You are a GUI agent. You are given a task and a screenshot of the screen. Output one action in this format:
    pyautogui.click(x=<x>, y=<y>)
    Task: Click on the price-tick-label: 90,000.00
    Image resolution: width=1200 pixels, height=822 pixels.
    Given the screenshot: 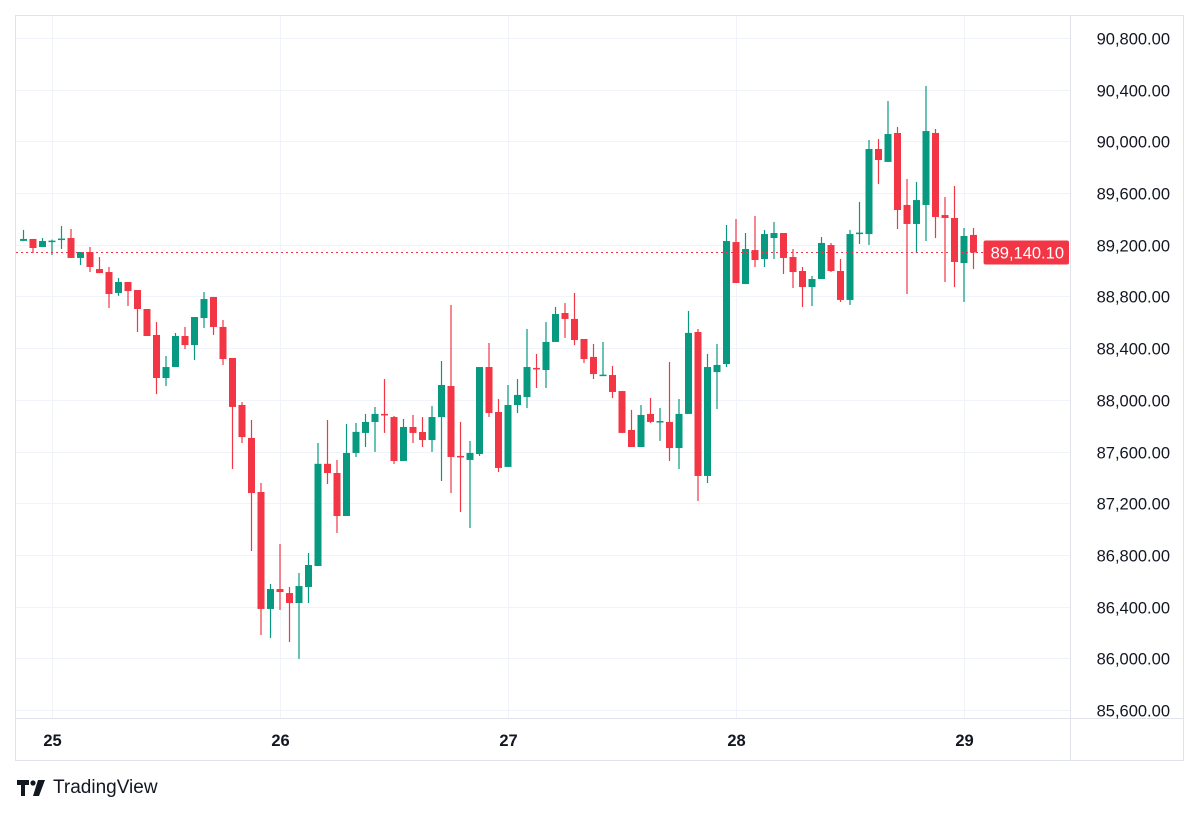 What is the action you would take?
    pyautogui.click(x=1133, y=143)
    